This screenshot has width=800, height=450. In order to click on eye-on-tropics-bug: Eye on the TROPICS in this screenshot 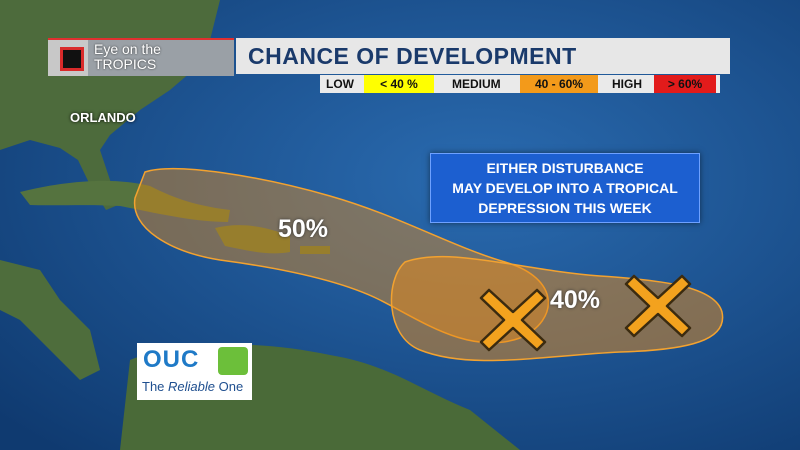, I will do `click(141, 57)`.